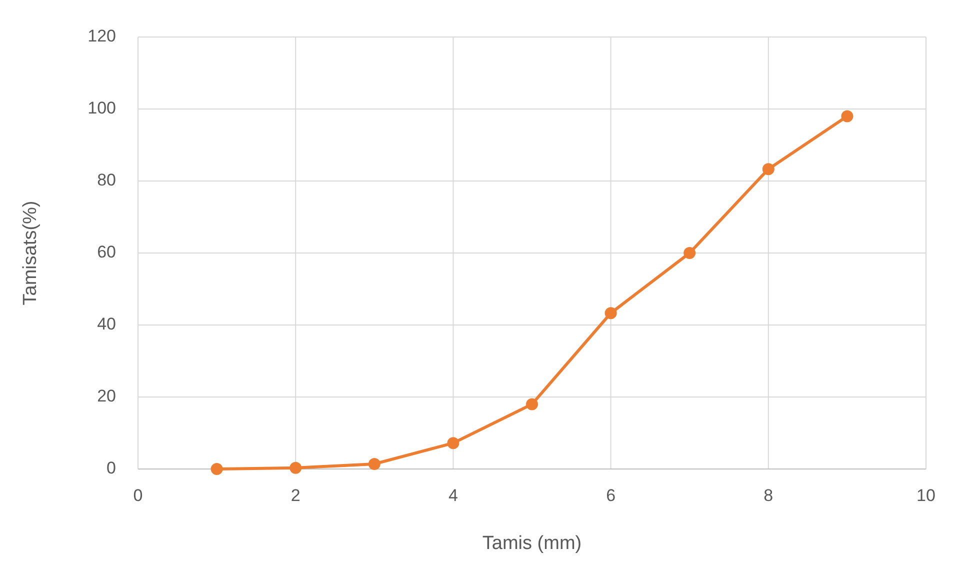  What do you see at coordinates (102, 36) in the screenshot?
I see `y-tick-label: 120` at bounding box center [102, 36].